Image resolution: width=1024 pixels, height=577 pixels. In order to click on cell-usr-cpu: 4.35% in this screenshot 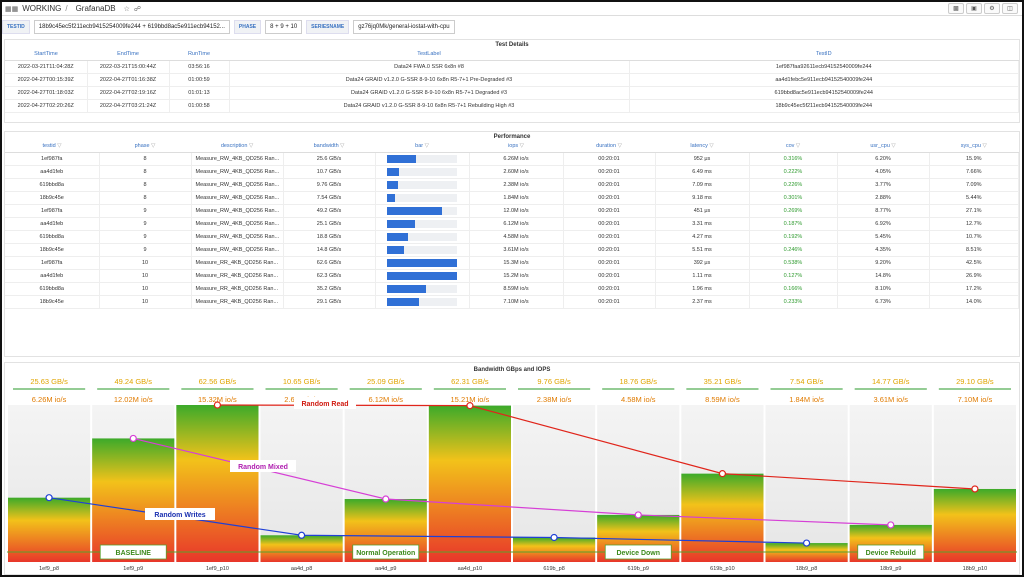, I will do `click(883, 250)`.